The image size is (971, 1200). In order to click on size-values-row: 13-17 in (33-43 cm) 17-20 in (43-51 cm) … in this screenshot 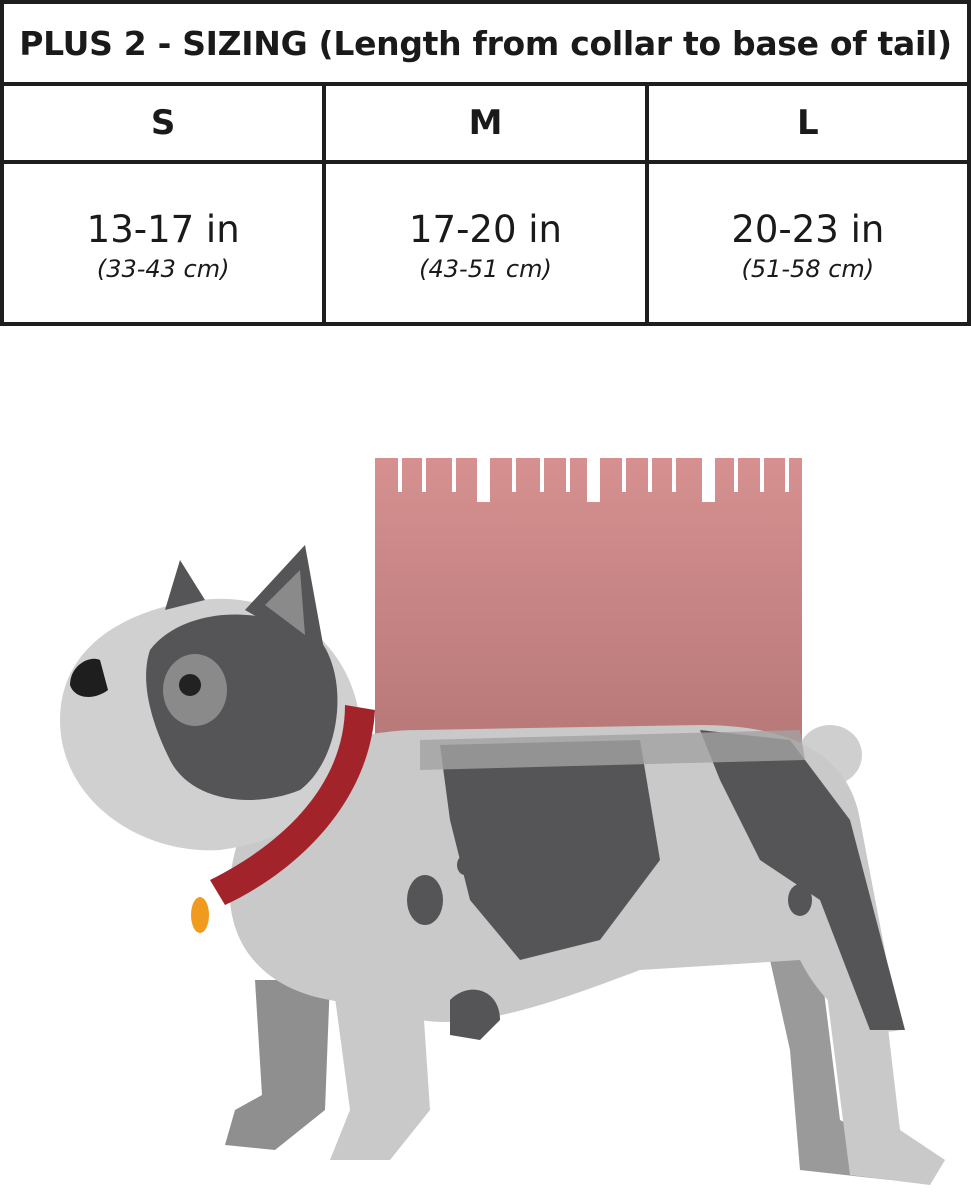, I will do `click(485, 245)`.